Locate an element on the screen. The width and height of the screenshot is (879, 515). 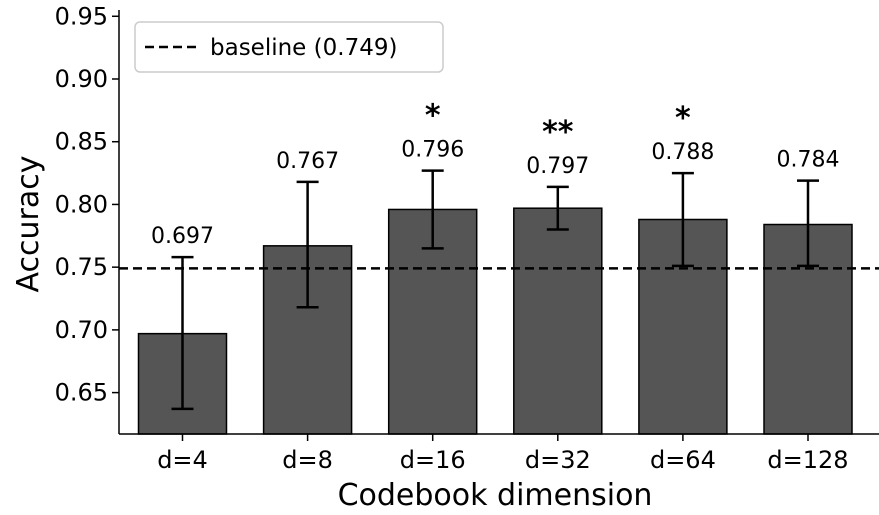
x-tick-label-d=4: d=4 is located at coordinates (182, 460).